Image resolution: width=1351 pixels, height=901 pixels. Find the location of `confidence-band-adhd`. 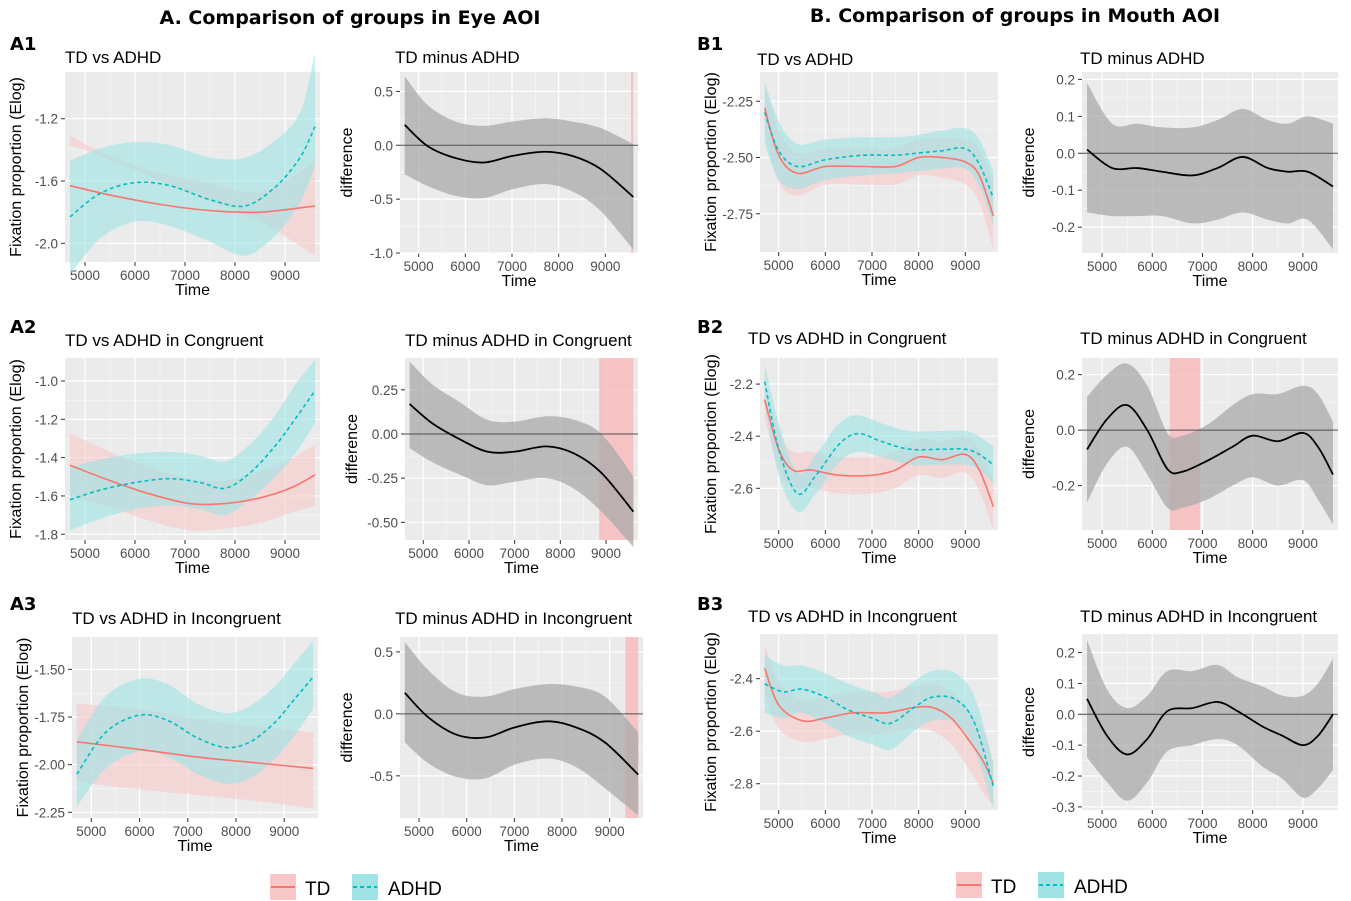

confidence-band-adhd is located at coordinates (195, 723).